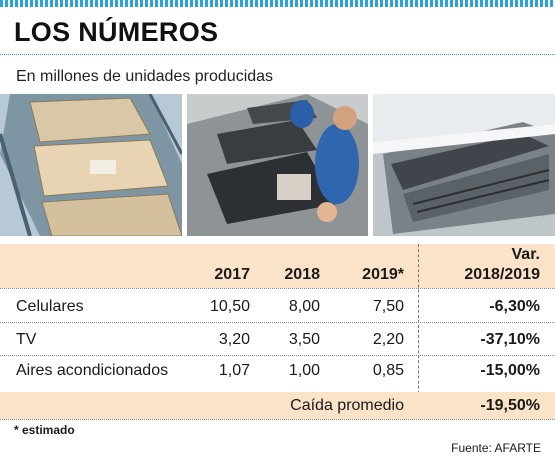  I want to click on footer-divider, so click(277, 419).